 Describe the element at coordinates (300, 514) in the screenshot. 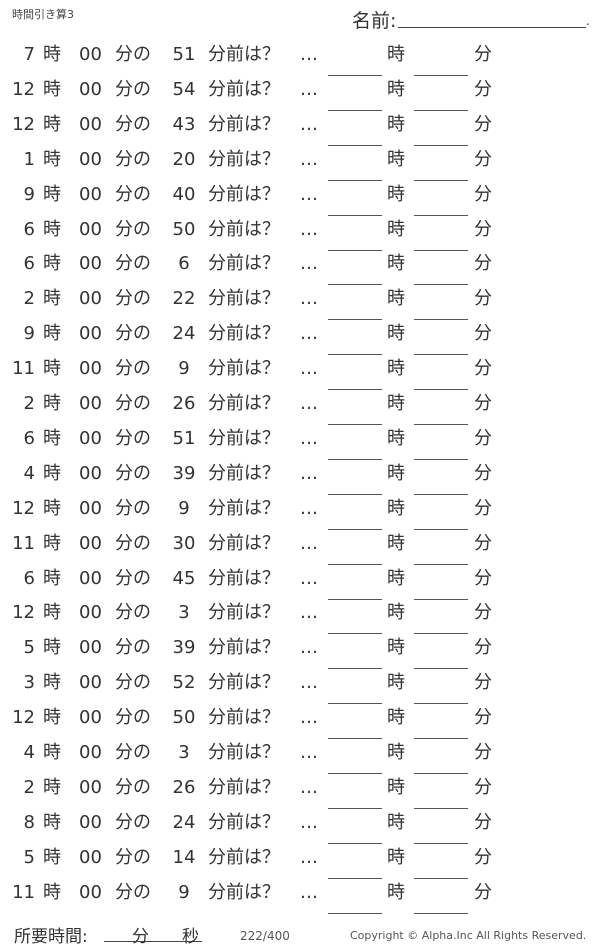

I see `problem-row: 12 時 00 分の 9 分前は？ … 時 分` at that location.